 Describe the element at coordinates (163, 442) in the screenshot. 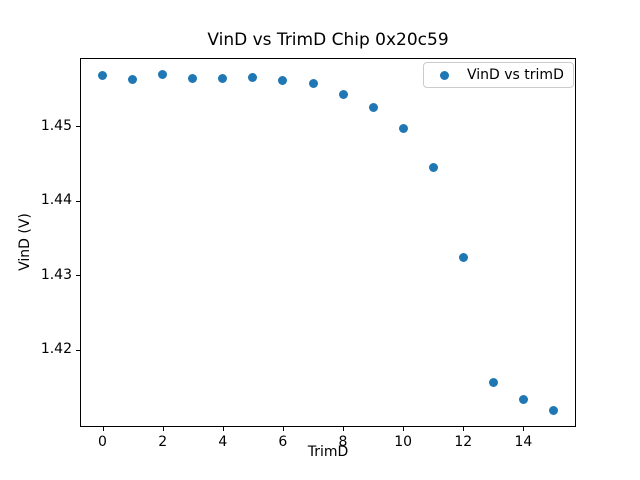

I see `x-tick-label: 2` at that location.